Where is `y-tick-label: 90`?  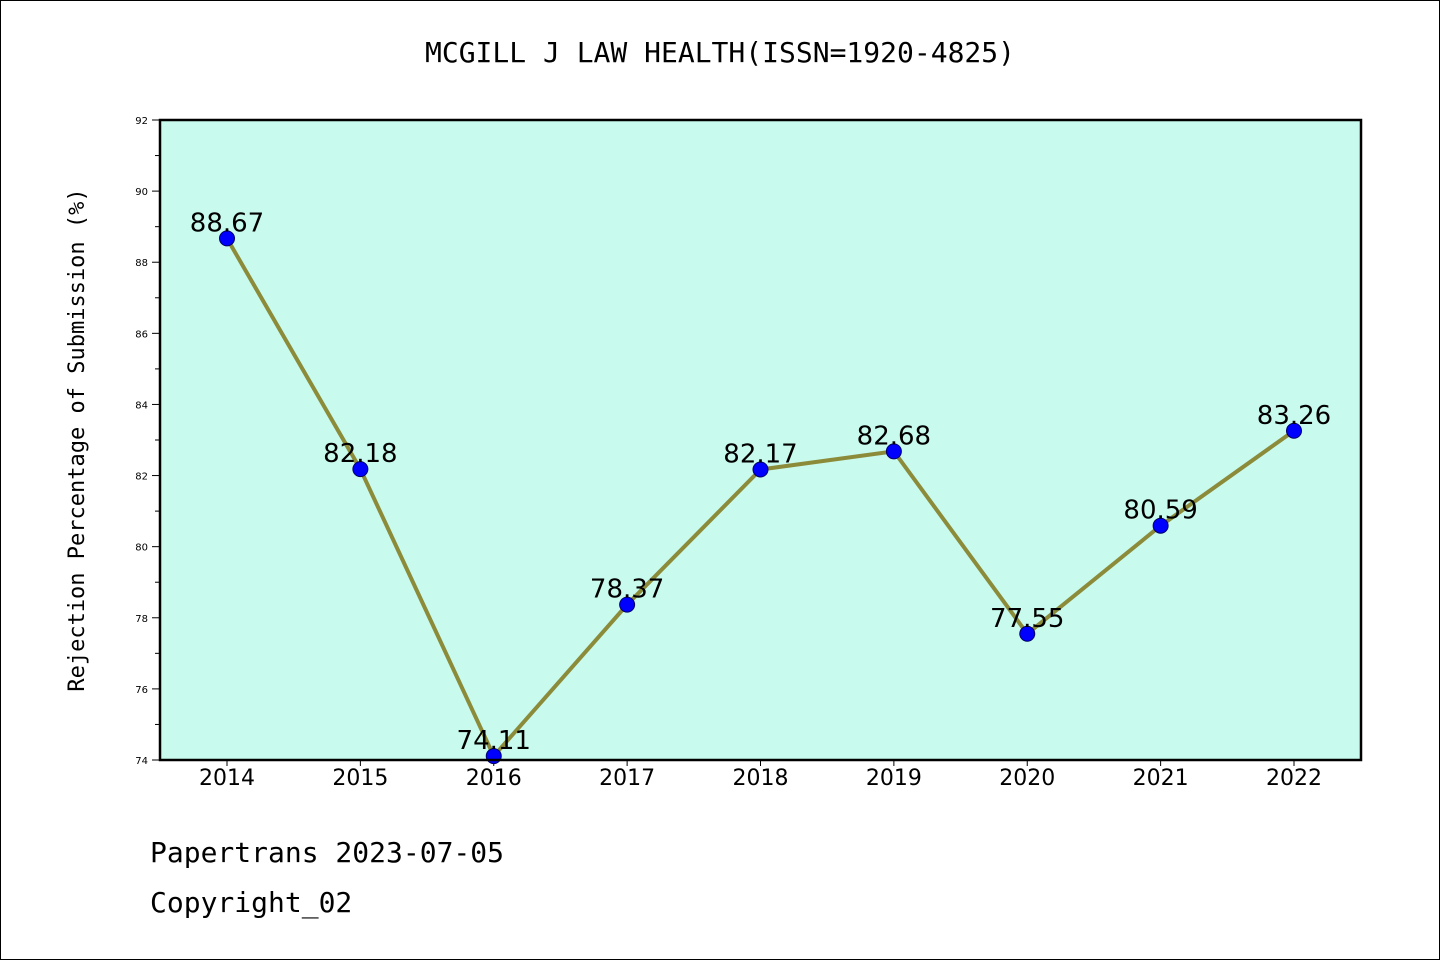 y-tick-label: 90 is located at coordinates (141, 192).